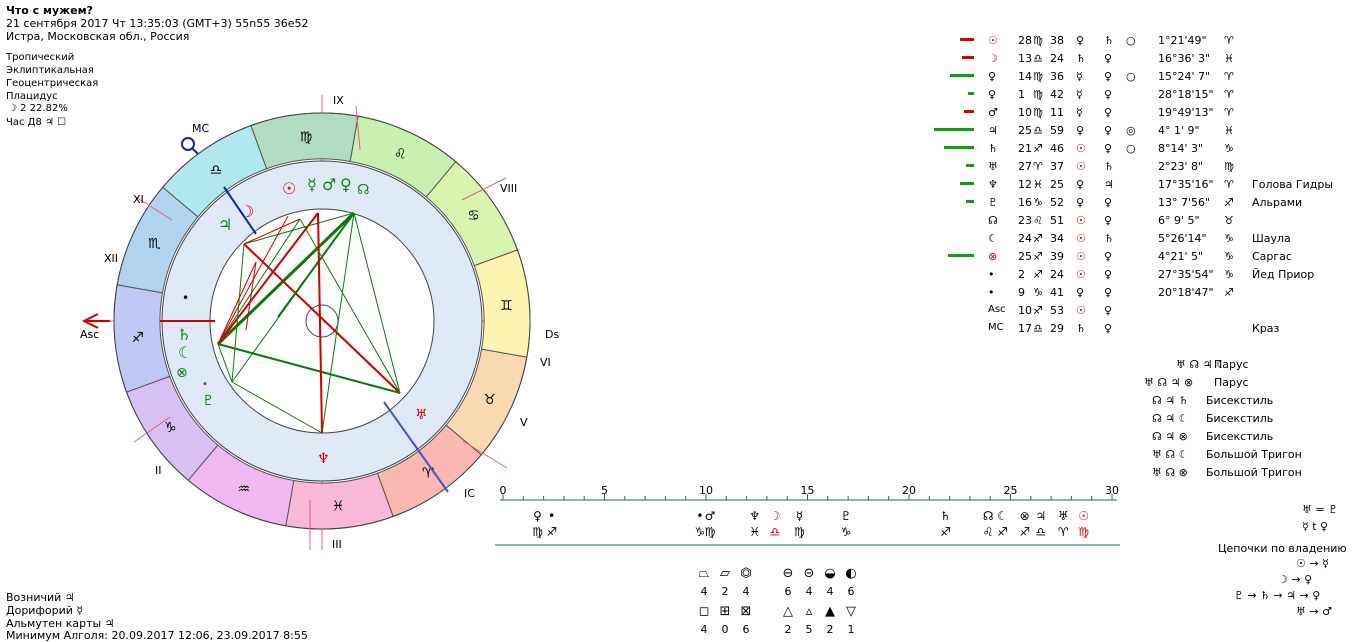  Describe the element at coordinates (329, 184) in the screenshot. I see `mars-glyph: ♂` at that location.